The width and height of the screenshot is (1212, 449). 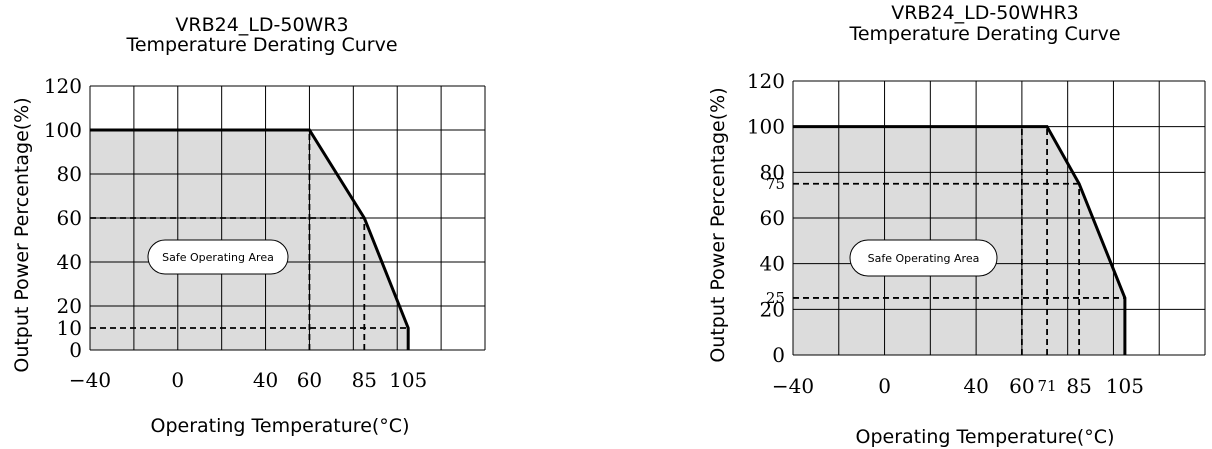 What do you see at coordinates (69, 328) in the screenshot?
I see `y-tick-label: 10` at bounding box center [69, 328].